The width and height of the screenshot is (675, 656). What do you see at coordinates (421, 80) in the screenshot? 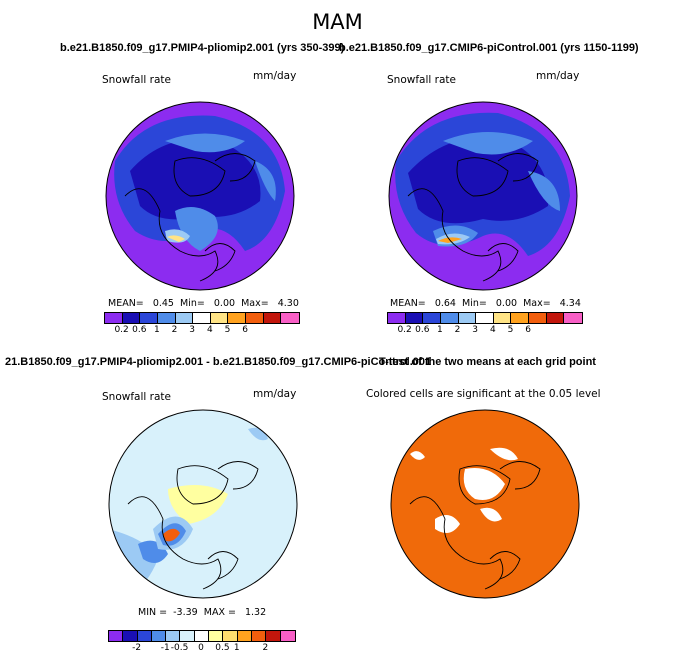
I see `field-label-picontrol: Snowfall rate` at bounding box center [421, 80].